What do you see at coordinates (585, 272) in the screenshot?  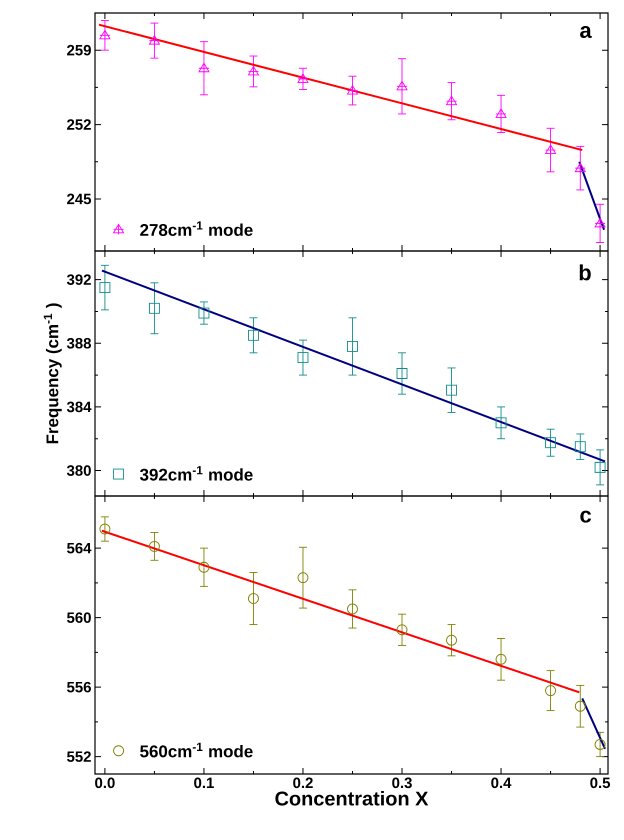 I see `annotation: b` at bounding box center [585, 272].